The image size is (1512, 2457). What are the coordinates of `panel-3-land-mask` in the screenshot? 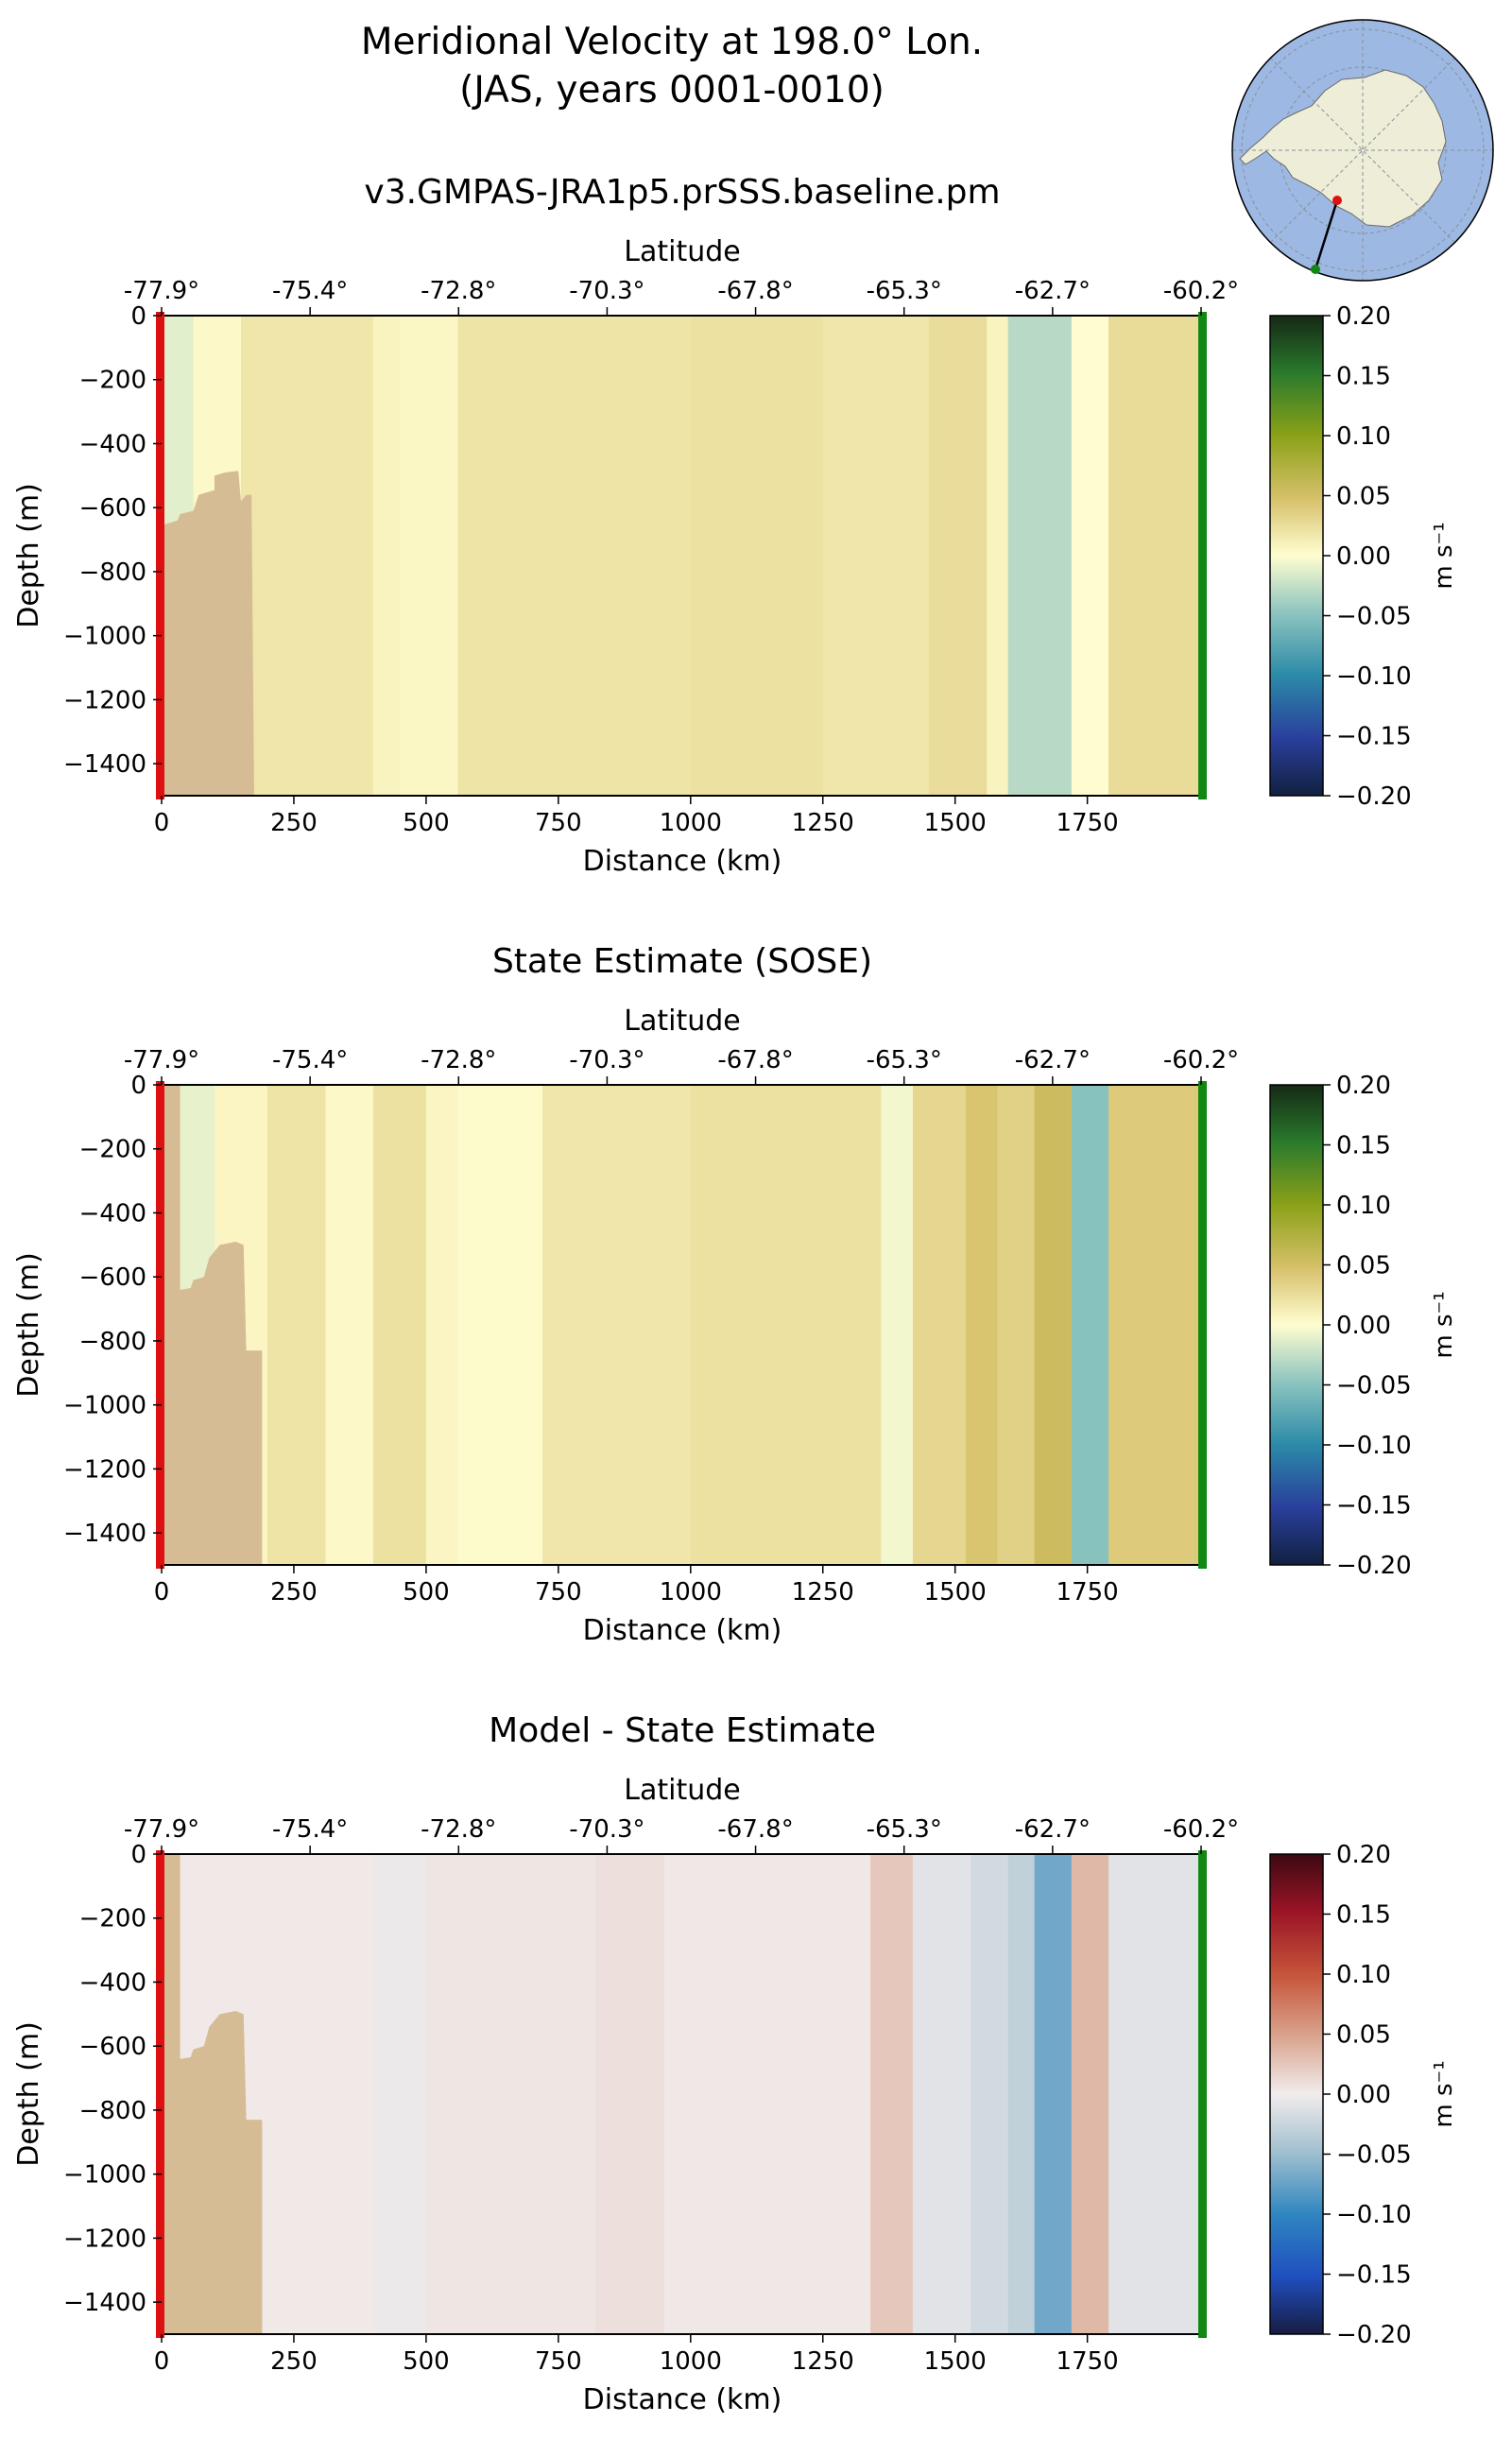 It's located at (212, 2094).